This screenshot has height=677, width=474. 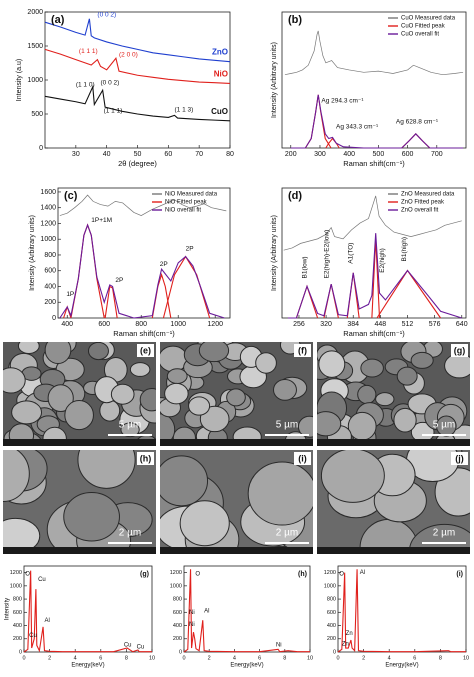 What do you see at coordinates (420, 211) in the screenshot?
I see `legend-label: ZnO overall fit` at bounding box center [420, 211].